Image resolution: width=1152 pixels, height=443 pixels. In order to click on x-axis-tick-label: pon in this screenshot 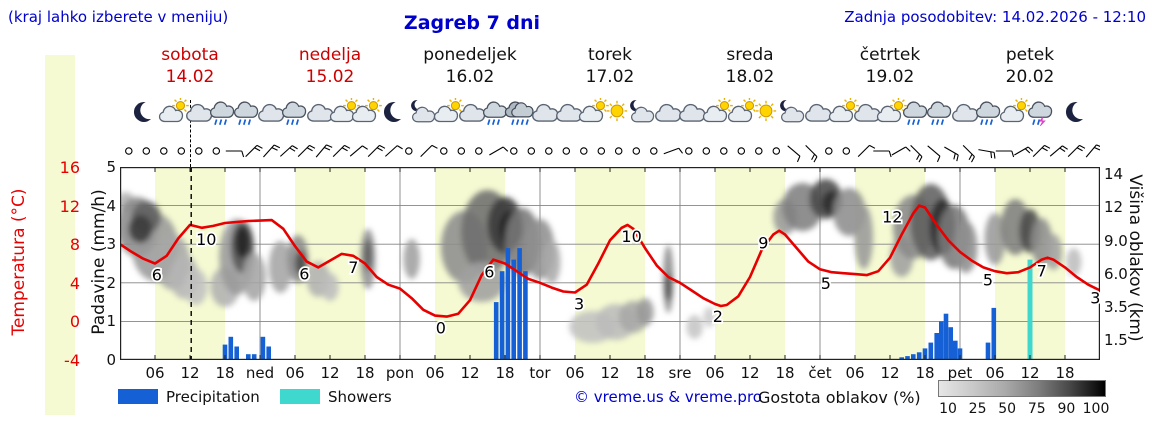, I will do `click(400, 373)`.